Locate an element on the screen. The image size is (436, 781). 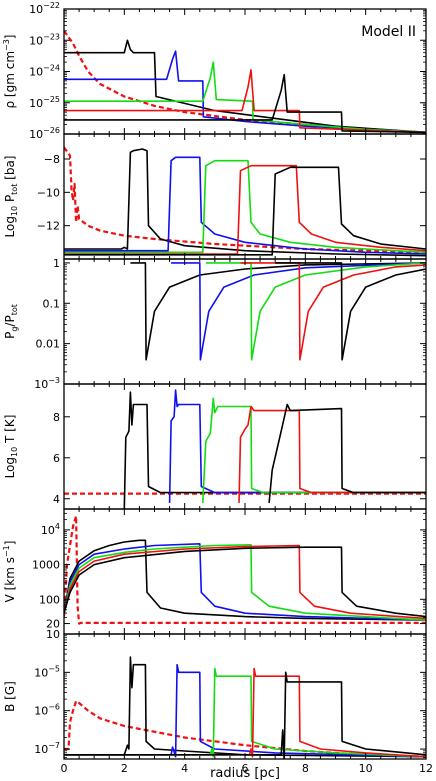
y-tick-label: −12 is located at coordinates (48, 226).